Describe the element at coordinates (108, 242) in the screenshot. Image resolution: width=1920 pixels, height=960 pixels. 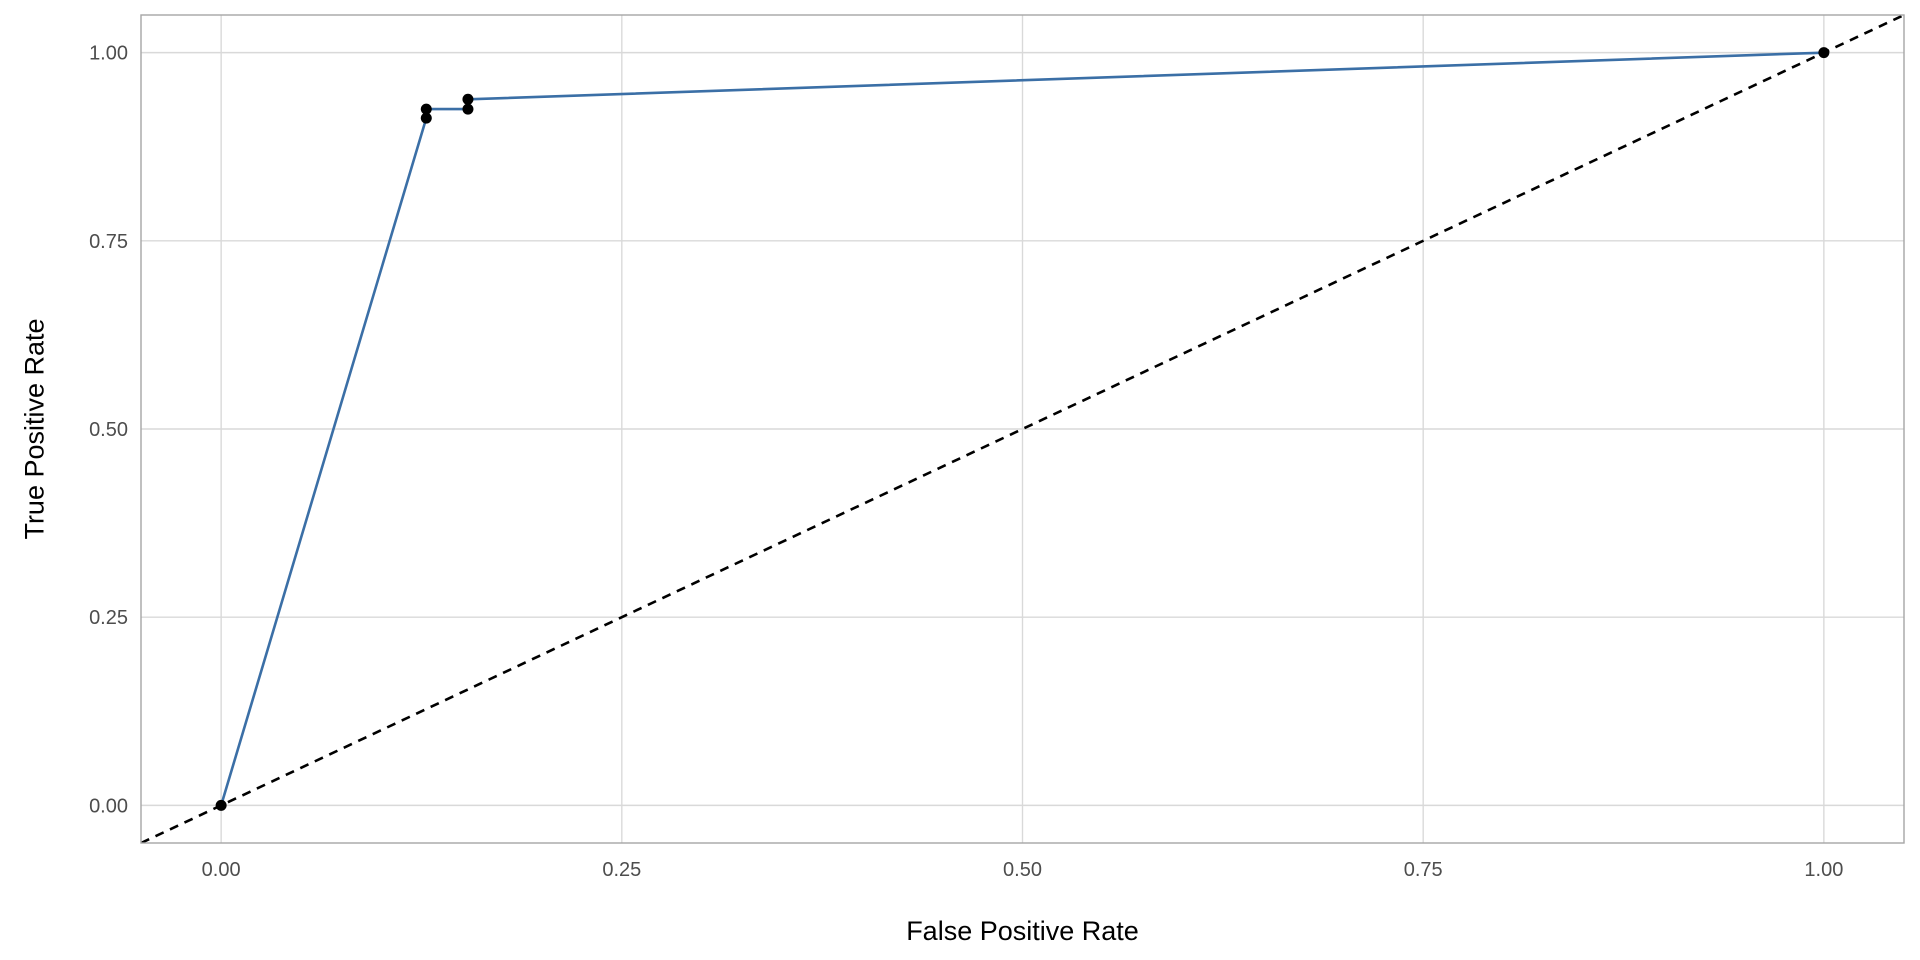
I see `y-tick-label-3: 0.75` at that location.